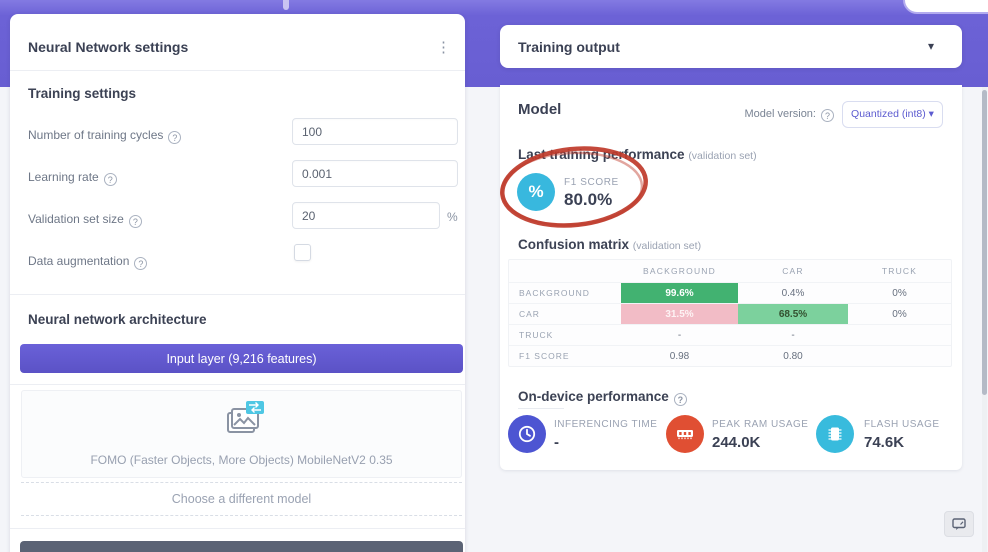 Image resolution: width=988 pixels, height=552 pixels. I want to click on cm-cell: 0.80, so click(793, 356).